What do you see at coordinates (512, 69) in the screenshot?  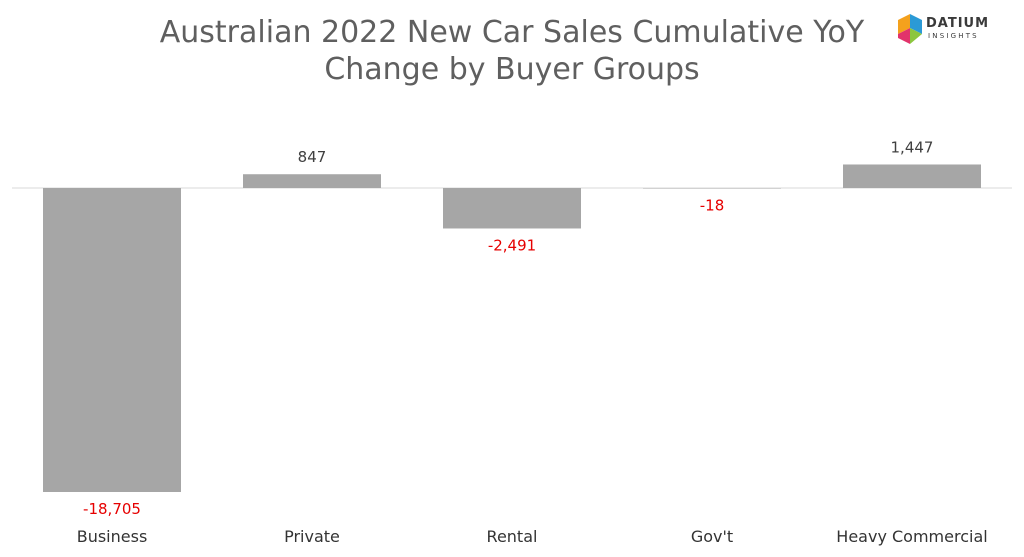 I see `chart-title-line-2: Change by Buyer Groups` at bounding box center [512, 69].